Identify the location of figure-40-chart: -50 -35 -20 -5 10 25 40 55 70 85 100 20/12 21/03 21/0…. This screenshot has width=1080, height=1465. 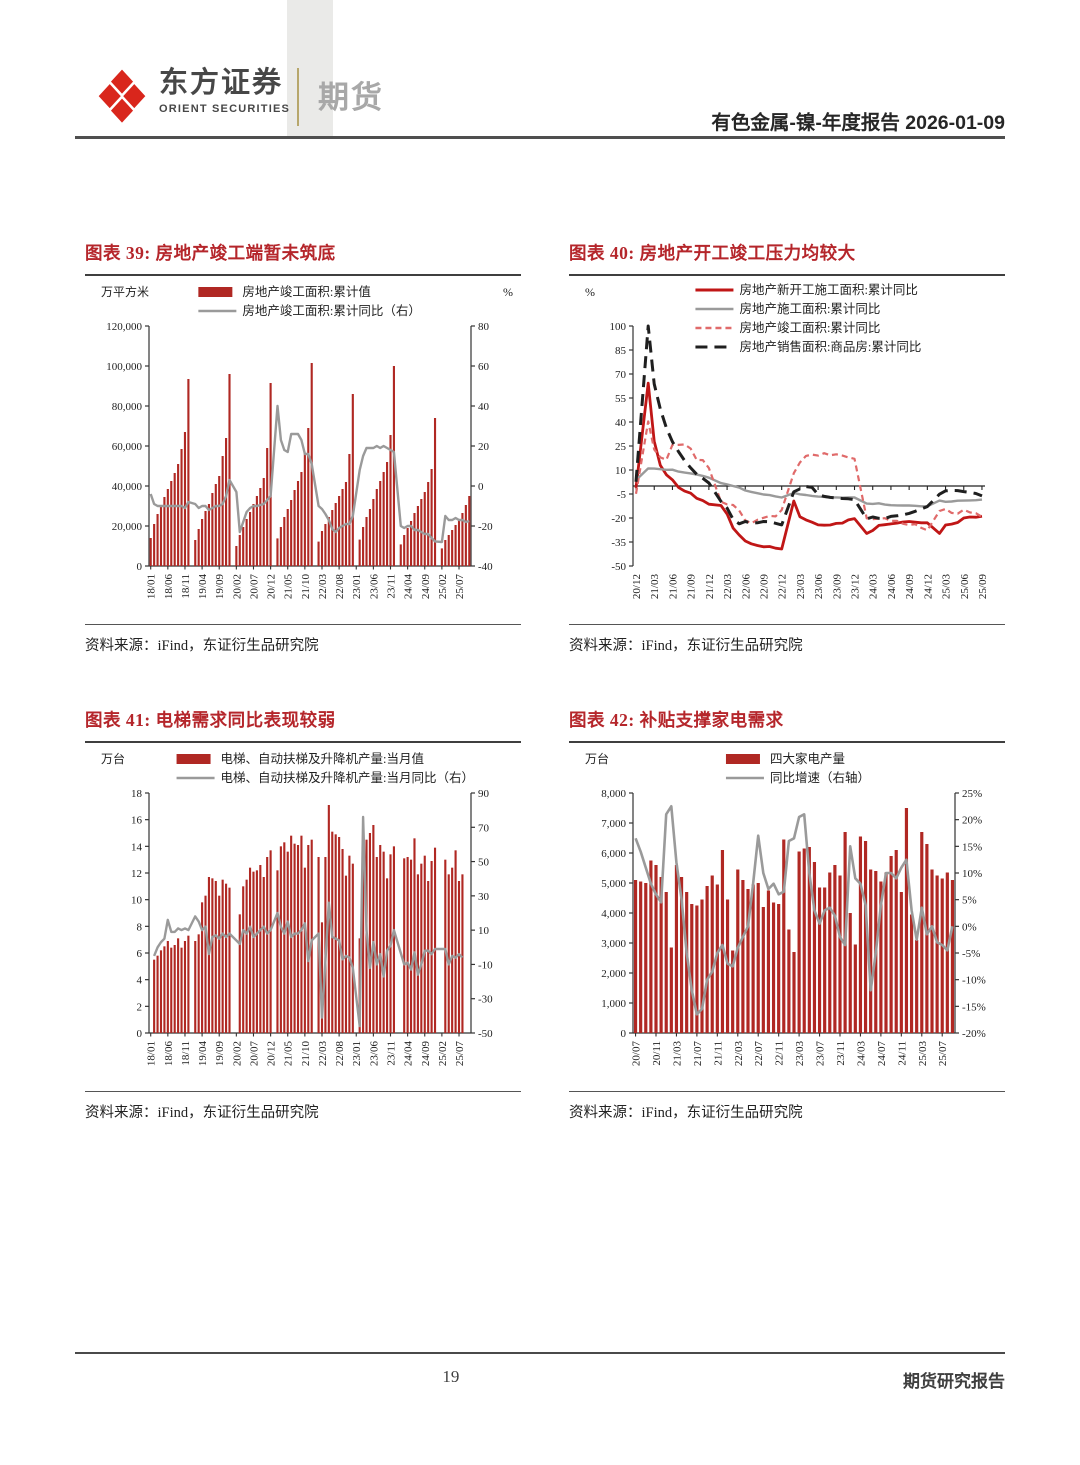
(787, 441).